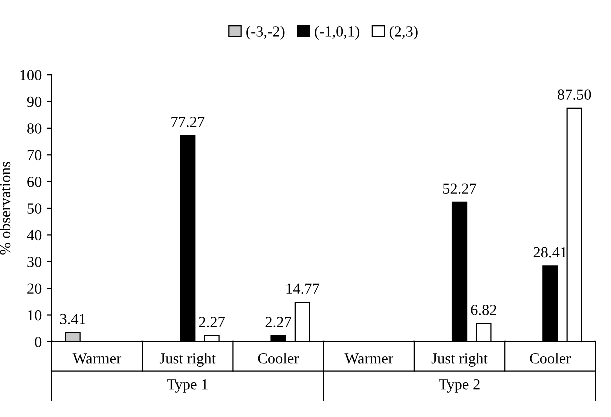  What do you see at coordinates (35, 182) in the screenshot?
I see `y-tick-label: 60` at bounding box center [35, 182].